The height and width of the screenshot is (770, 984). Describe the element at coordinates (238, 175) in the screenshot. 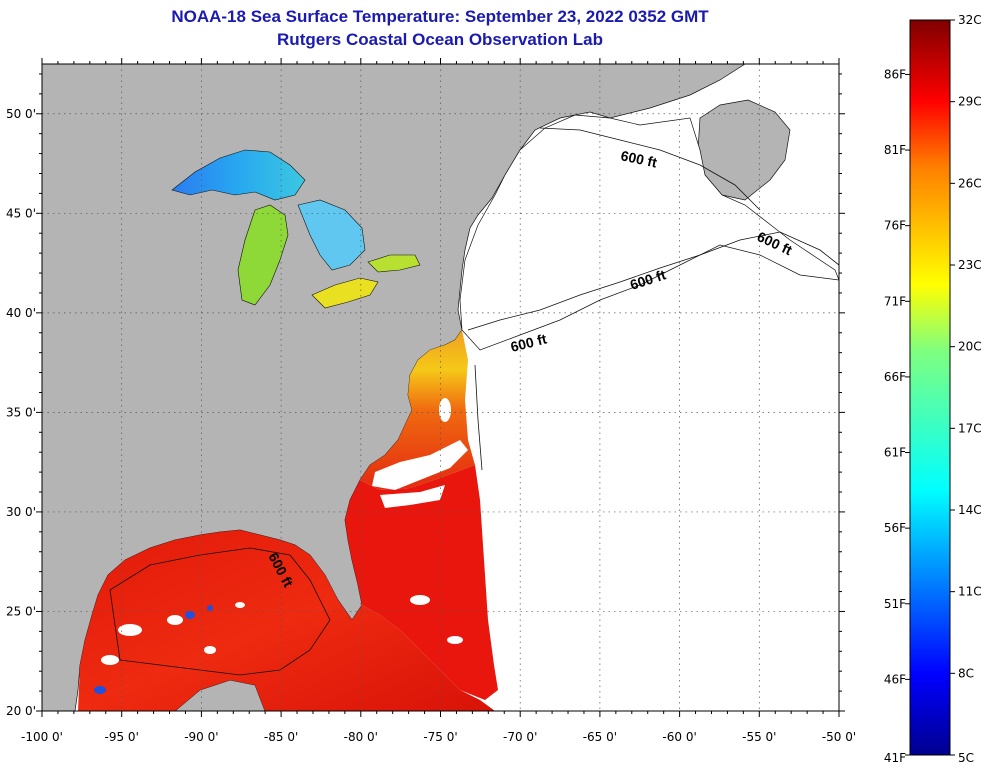

I see `lake-superior` at that location.